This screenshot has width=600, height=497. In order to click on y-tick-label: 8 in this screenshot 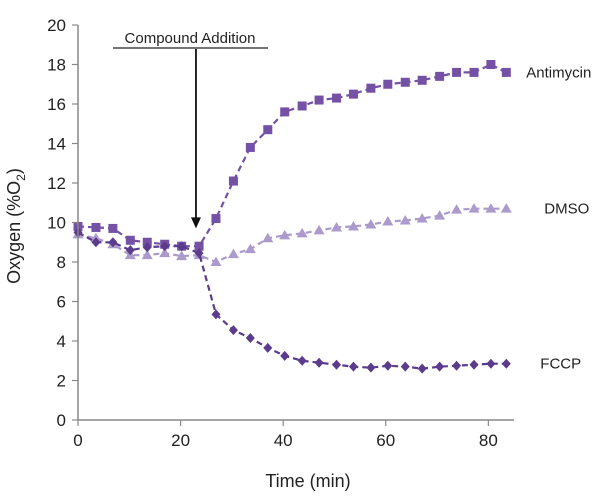, I will do `click(61, 262)`.